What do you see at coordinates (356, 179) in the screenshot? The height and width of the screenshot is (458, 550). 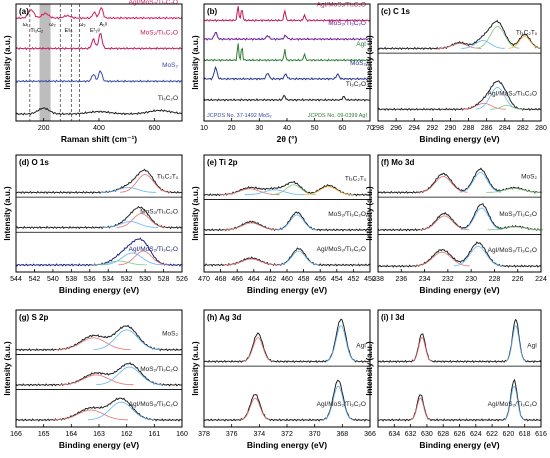 I see `series-label: Ti₃C₂Tₓ` at bounding box center [356, 179].